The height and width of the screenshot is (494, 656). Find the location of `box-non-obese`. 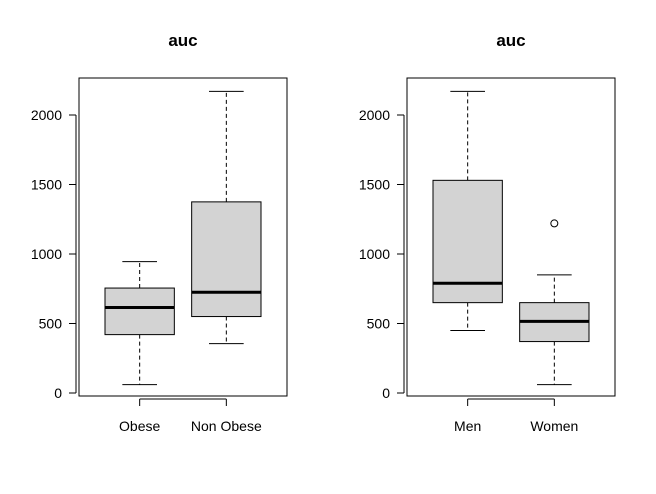

box-non-obese is located at coordinates (226, 259).